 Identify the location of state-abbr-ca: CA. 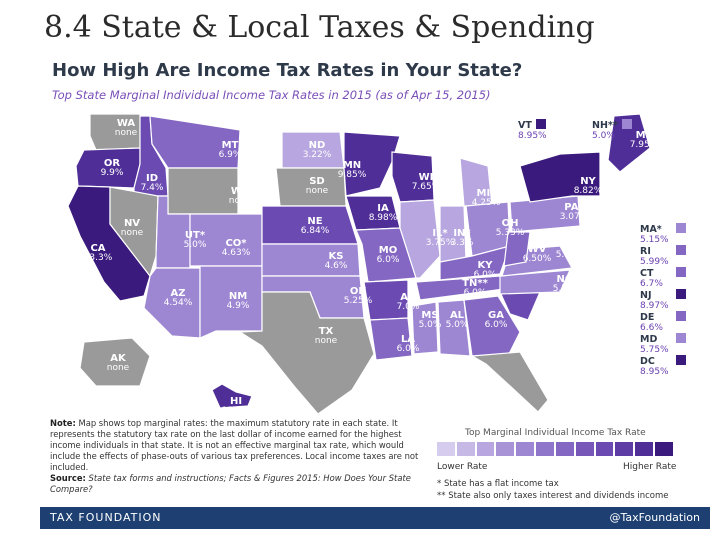
(97, 248).